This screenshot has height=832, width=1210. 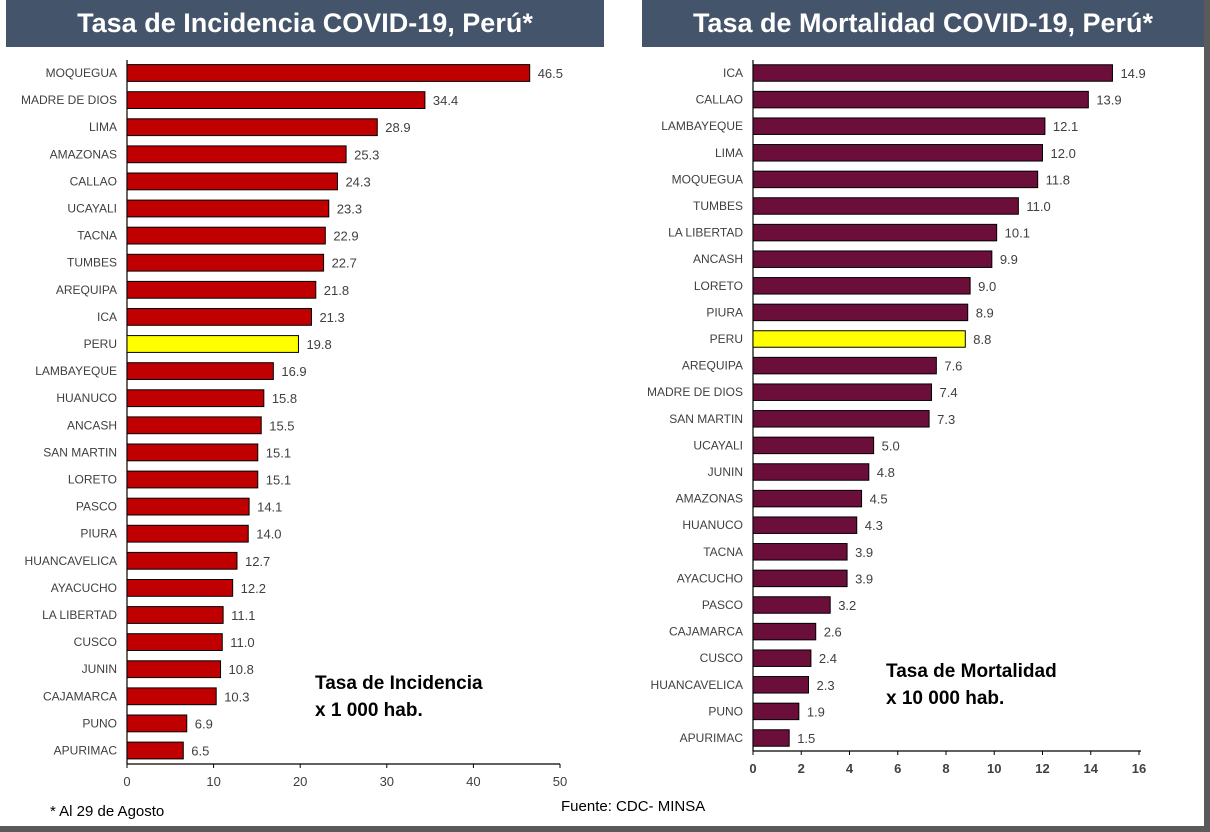 I want to click on incidence-x-tick-label: 10, so click(x=213, y=781).